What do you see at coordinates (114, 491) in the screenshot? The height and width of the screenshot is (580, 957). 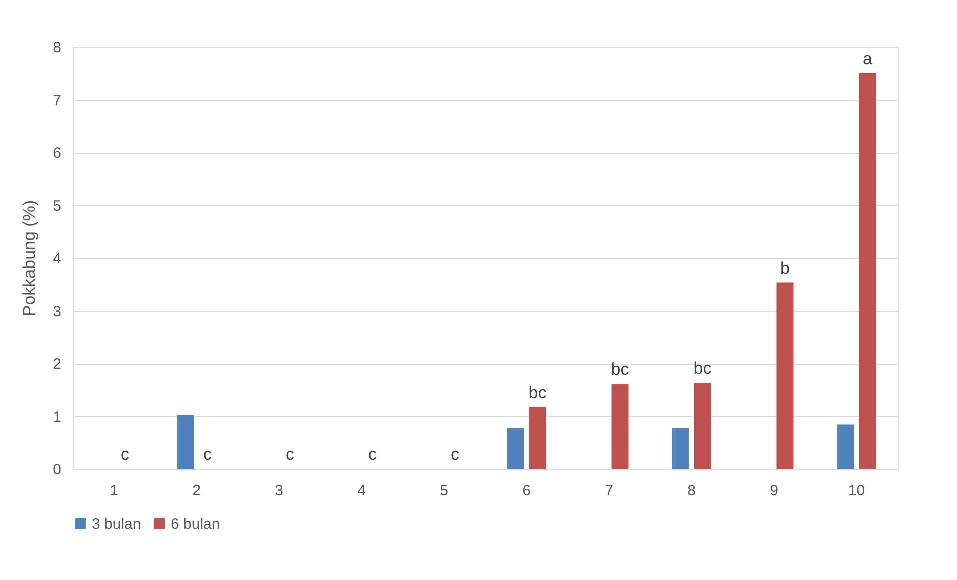 I see `x-tick-label: 1` at bounding box center [114, 491].